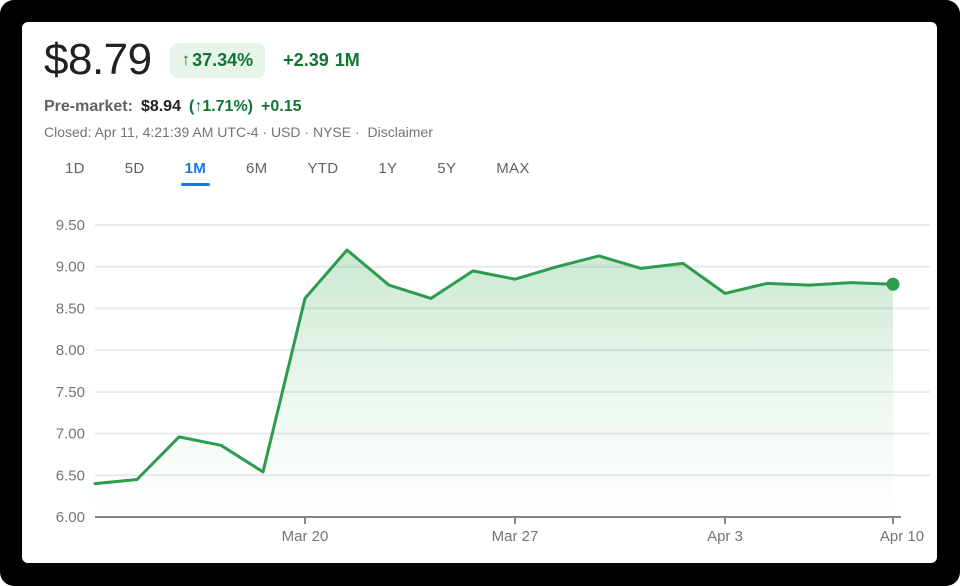 Image resolution: width=960 pixels, height=586 pixels. Describe the element at coordinates (98, 59) in the screenshot. I see `current-price: $8.79` at that location.